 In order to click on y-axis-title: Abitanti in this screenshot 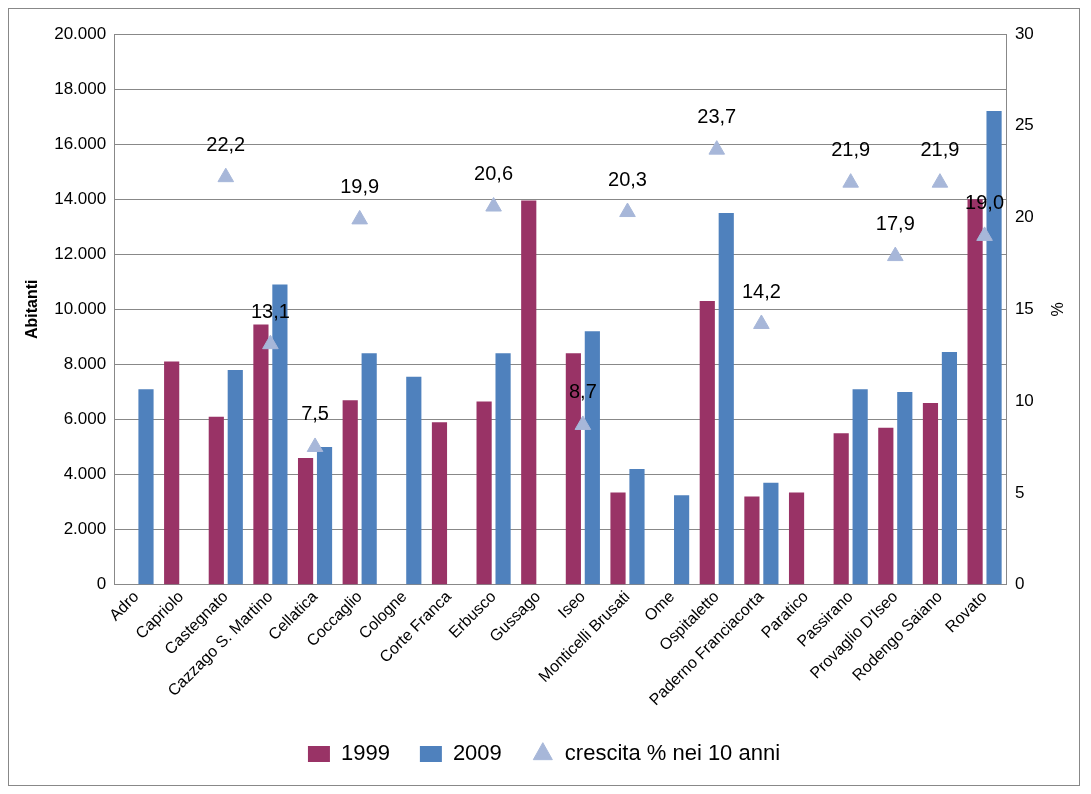, I will do `click(32, 309)`.